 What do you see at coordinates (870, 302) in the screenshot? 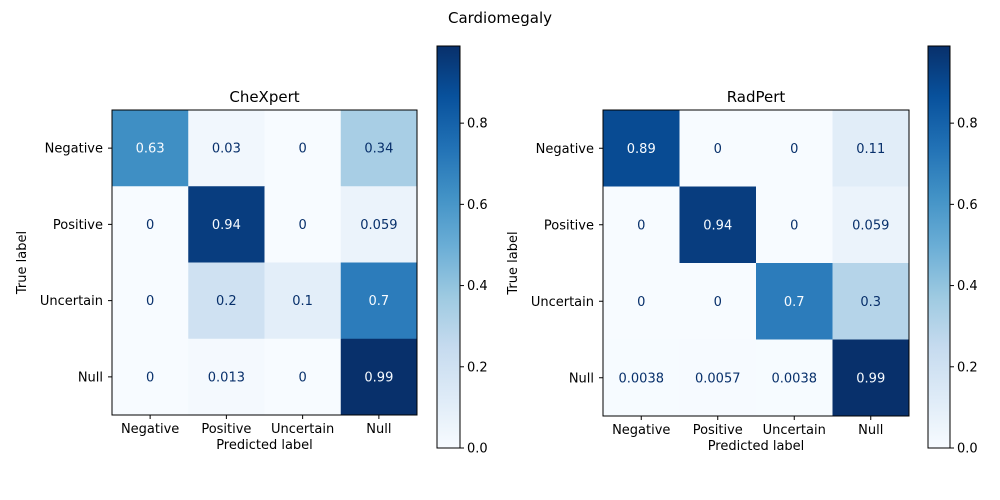
I see `cell-value-label: 0.3` at bounding box center [870, 302].